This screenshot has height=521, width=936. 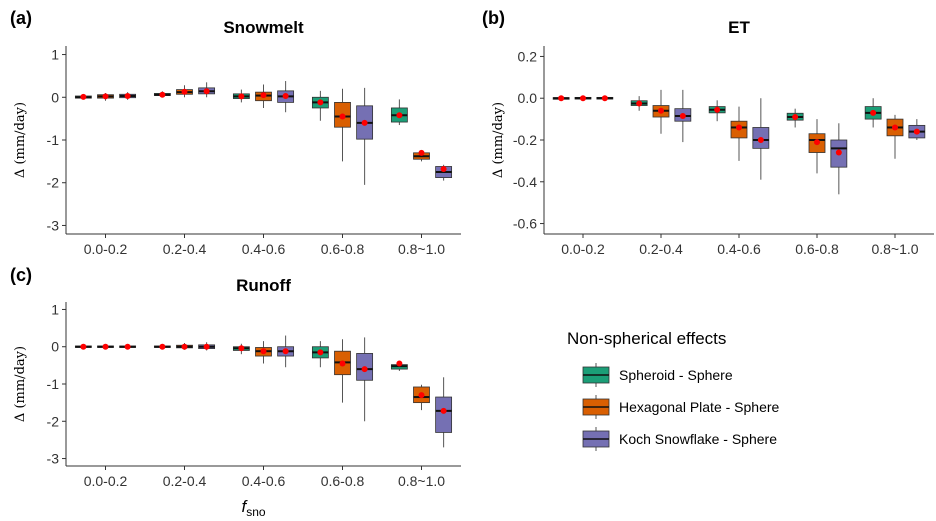 I want to click on chart-title: ET, so click(x=739, y=27).